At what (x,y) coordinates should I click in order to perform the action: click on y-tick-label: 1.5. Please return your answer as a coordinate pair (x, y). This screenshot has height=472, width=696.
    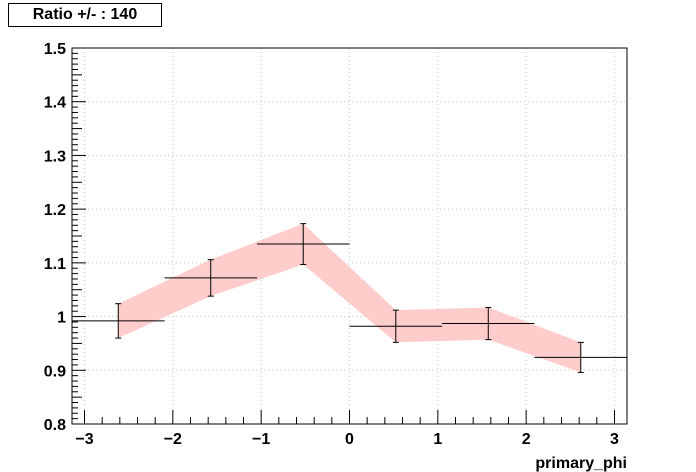
    Looking at the image, I should click on (55, 49).